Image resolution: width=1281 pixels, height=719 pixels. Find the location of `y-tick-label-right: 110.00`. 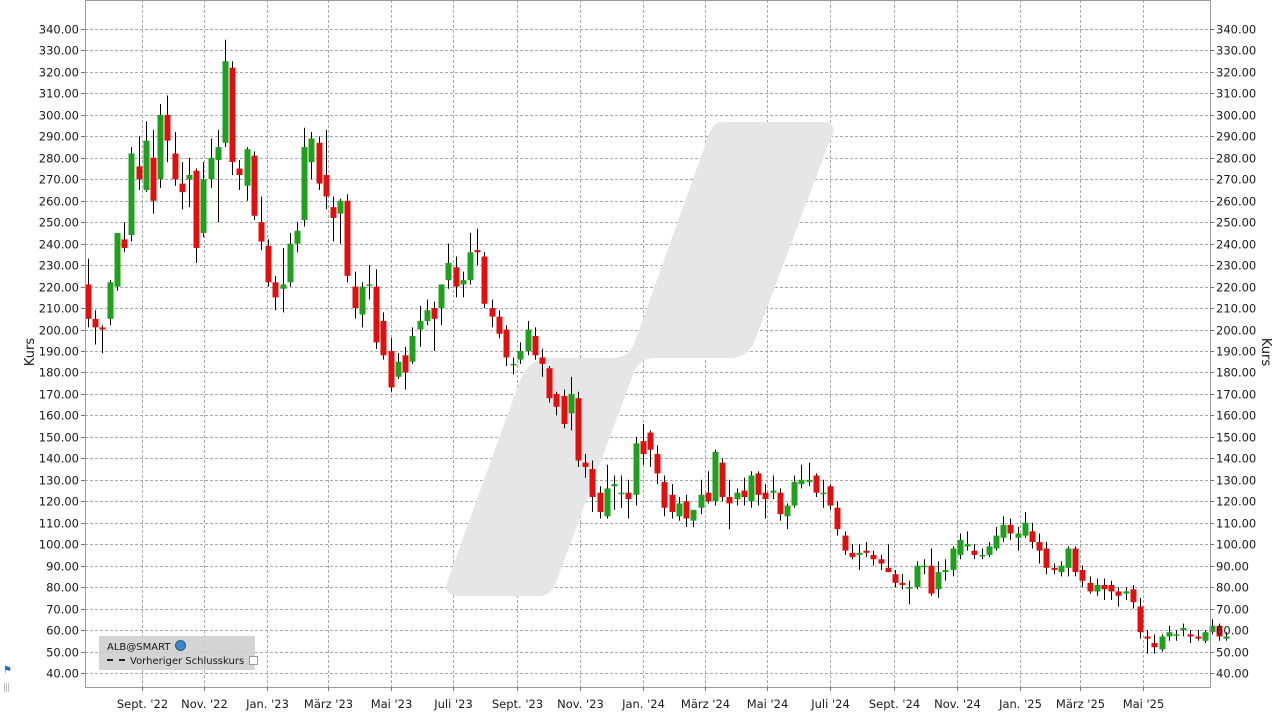

y-tick-label-right: 110.00 is located at coordinates (1236, 524).